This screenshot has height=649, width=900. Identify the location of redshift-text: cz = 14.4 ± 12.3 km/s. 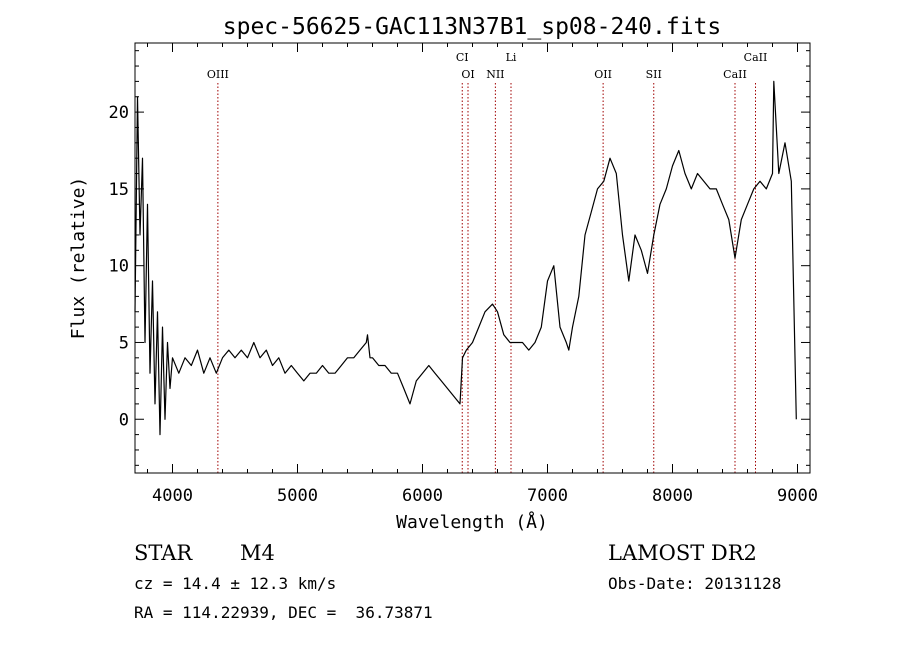
(235, 583).